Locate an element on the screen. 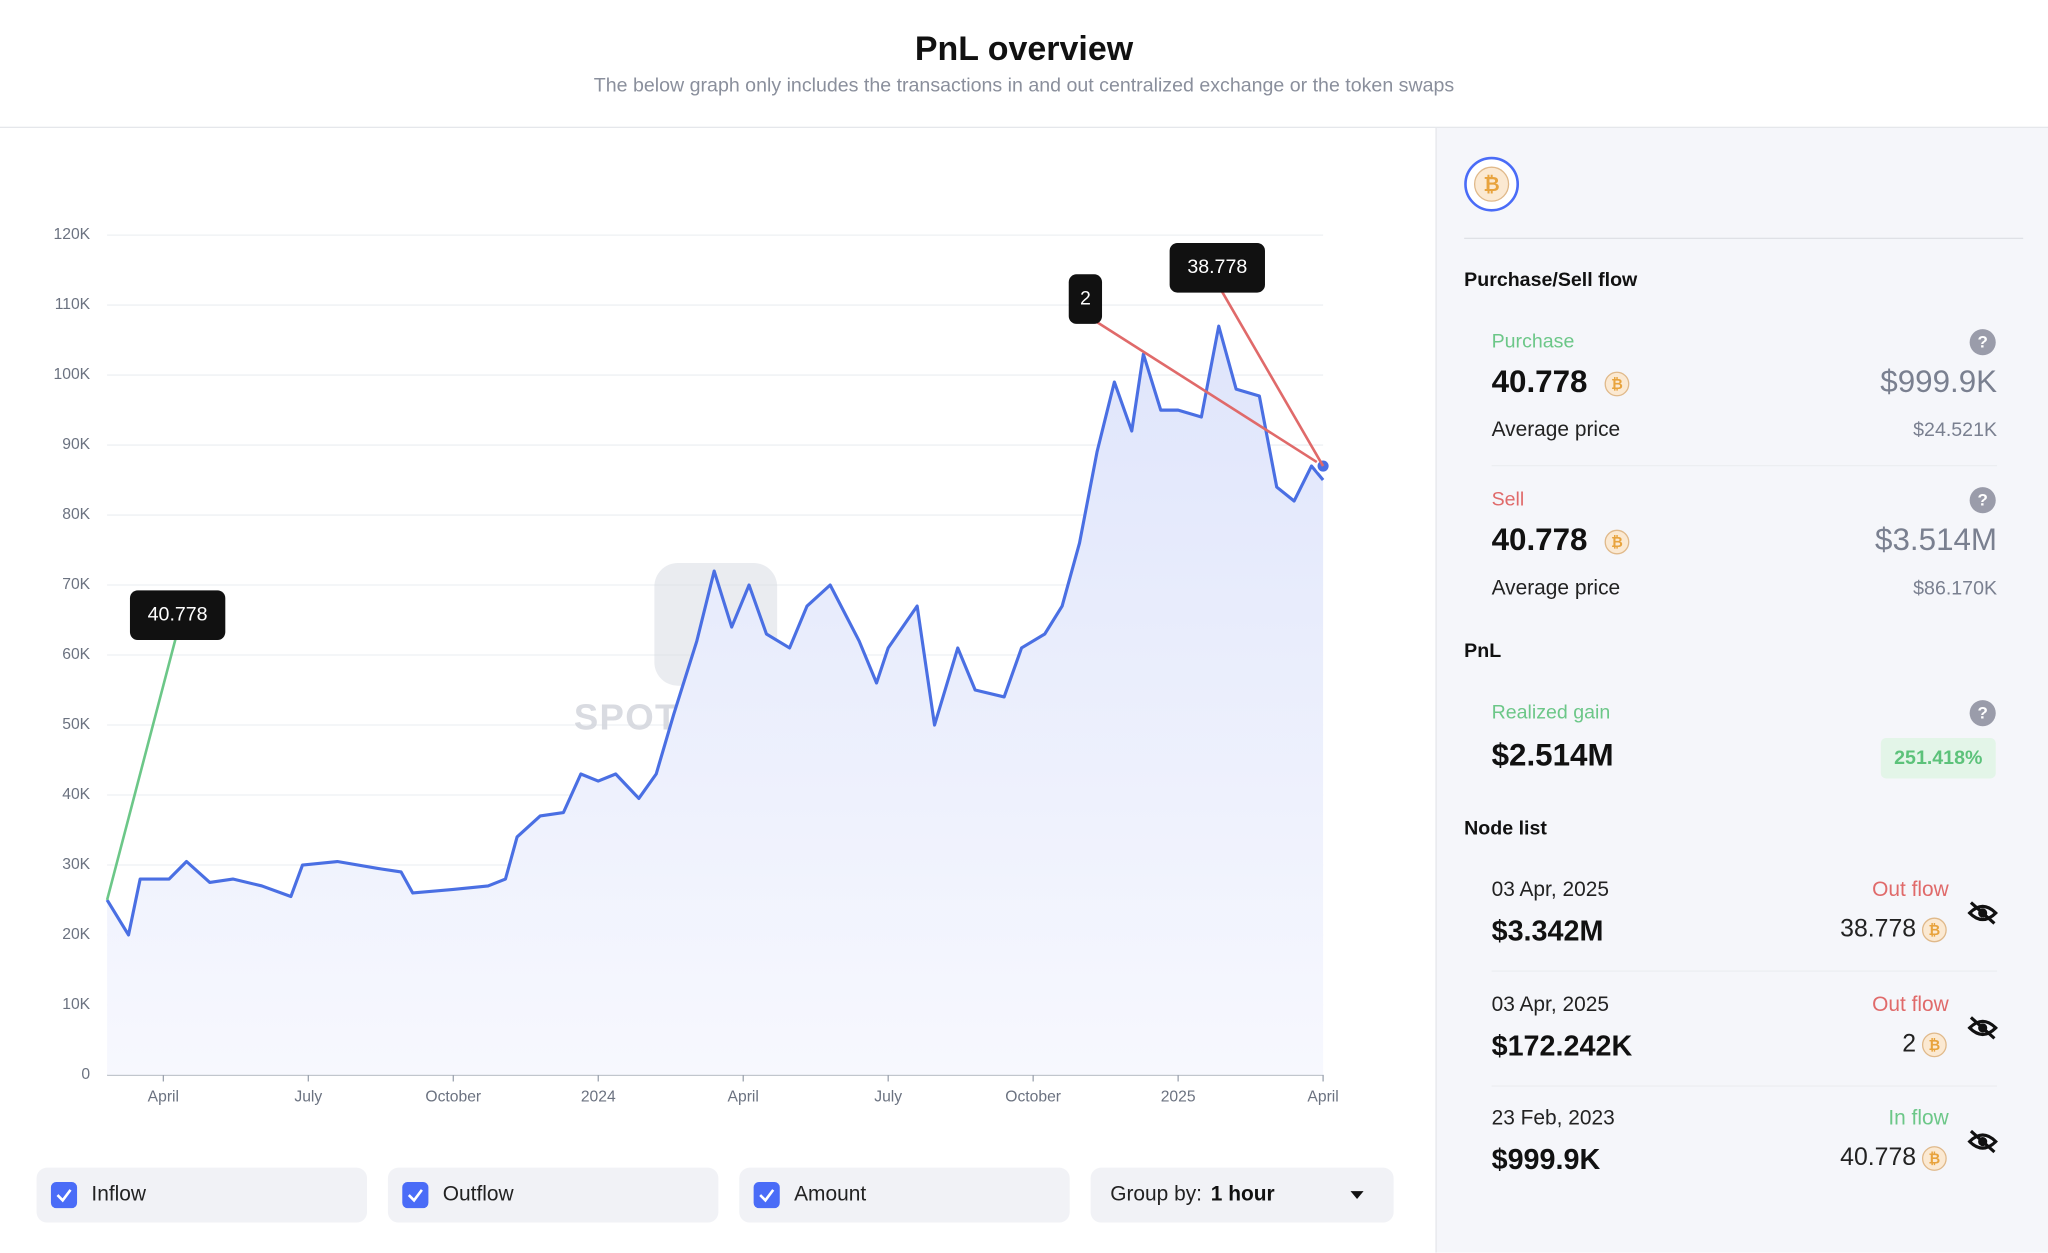 The width and height of the screenshot is (2048, 1253). node-amount: 40.778 is located at coordinates (1878, 1158).